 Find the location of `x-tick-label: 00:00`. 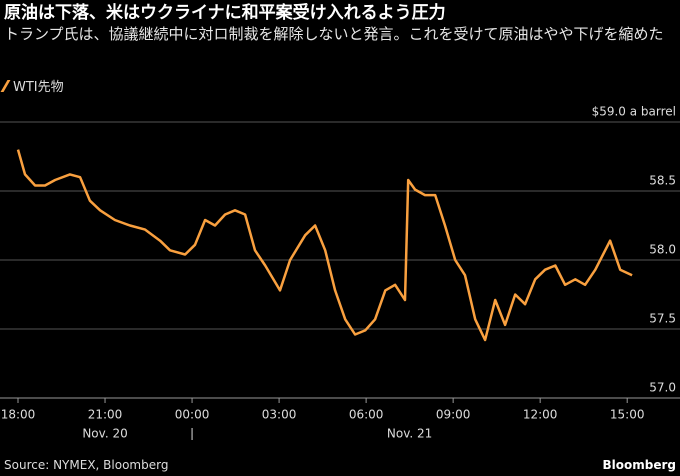

x-tick-label: 00:00 is located at coordinates (192, 415).